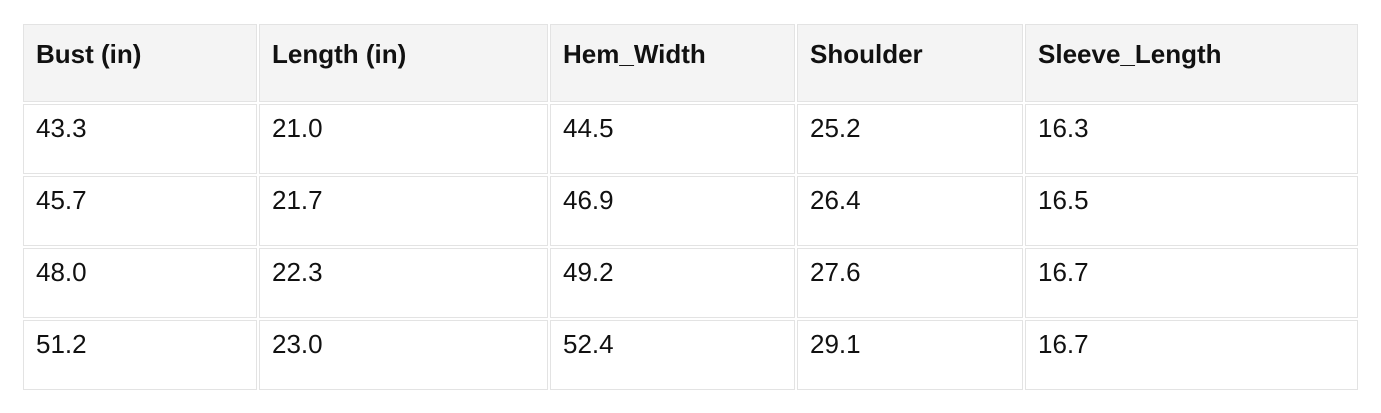 The width and height of the screenshot is (1381, 413). I want to click on table-cell: 16.3, so click(1191, 139).